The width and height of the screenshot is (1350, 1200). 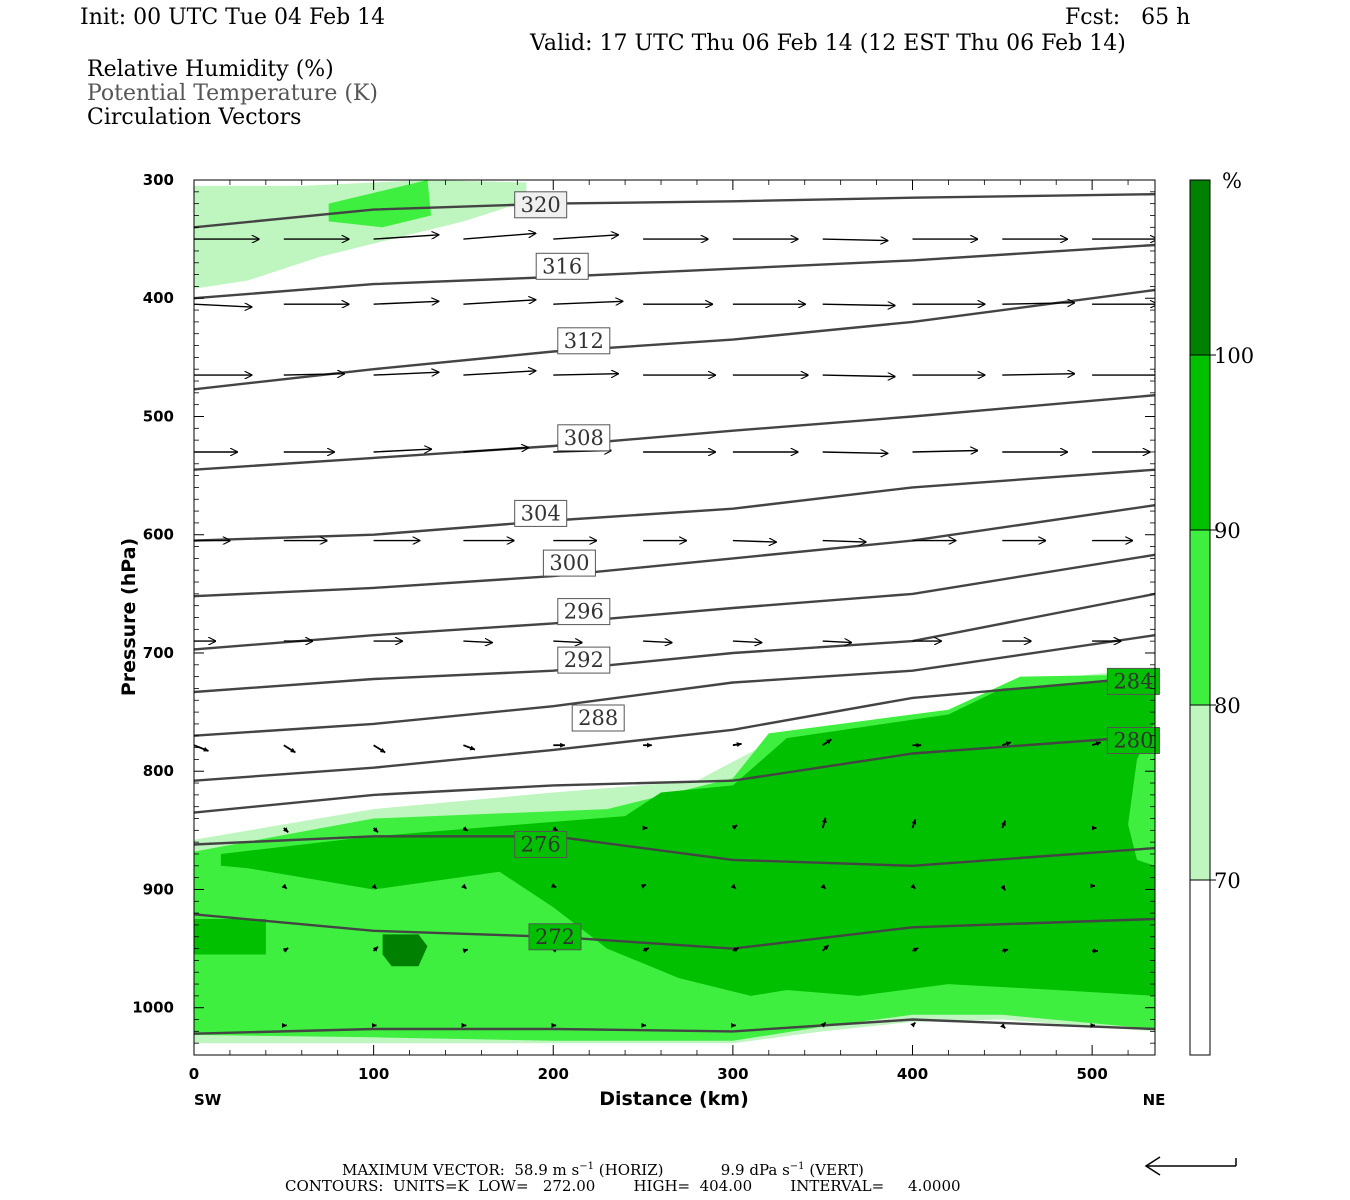 What do you see at coordinates (153, 1008) in the screenshot?
I see `y-tick-label-1000: 1000` at bounding box center [153, 1008].